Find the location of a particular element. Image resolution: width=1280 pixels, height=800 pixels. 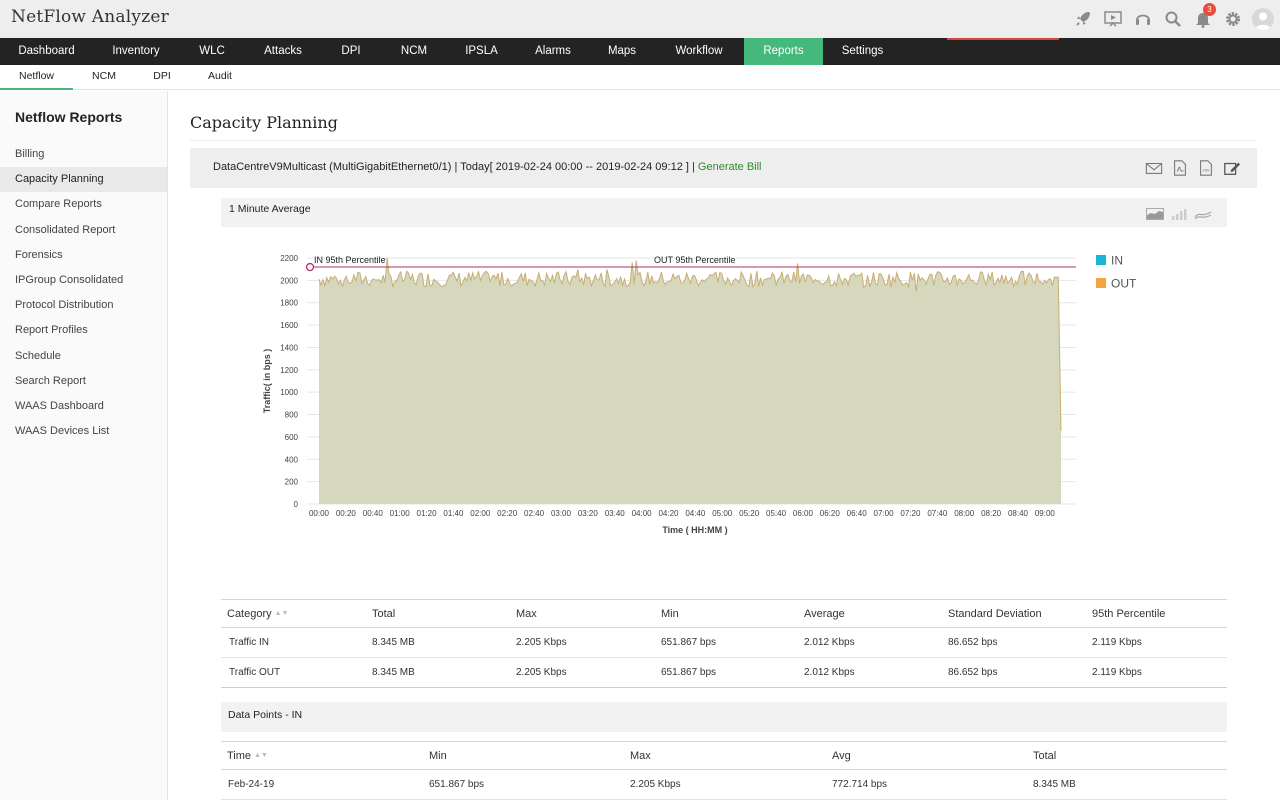

nav-inventory: Inventory is located at coordinates (136, 51).